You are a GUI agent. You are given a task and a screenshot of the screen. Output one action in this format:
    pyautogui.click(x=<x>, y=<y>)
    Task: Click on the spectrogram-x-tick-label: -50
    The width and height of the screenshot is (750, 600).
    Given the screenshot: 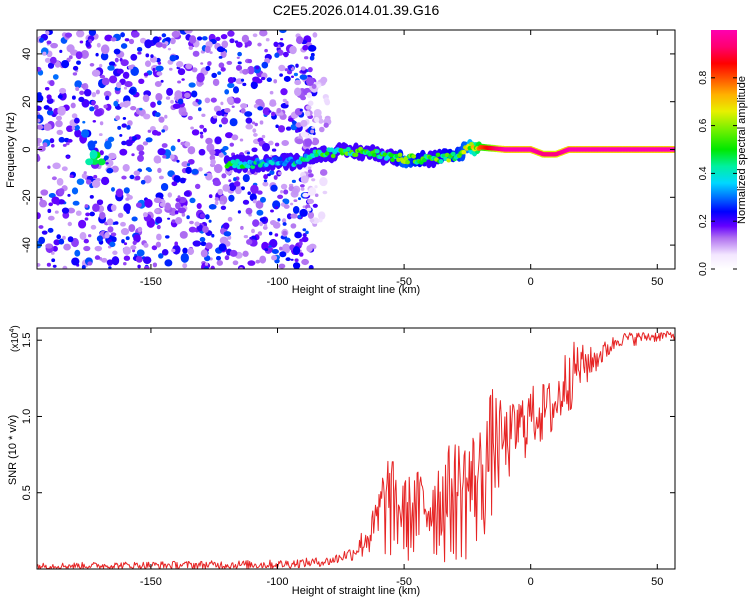 What is the action you would take?
    pyautogui.click(x=404, y=282)
    